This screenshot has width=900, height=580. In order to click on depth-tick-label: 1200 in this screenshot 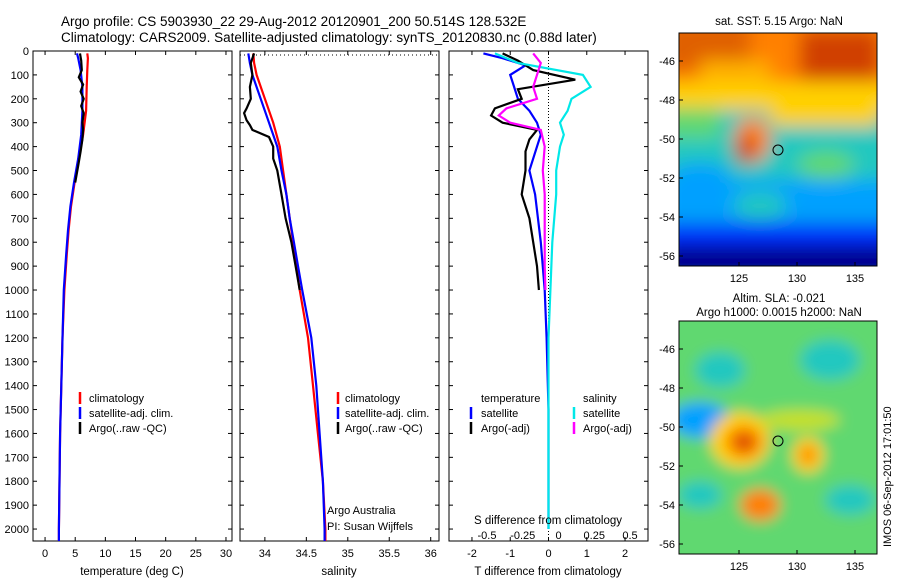, I will do `click(17, 339)`.